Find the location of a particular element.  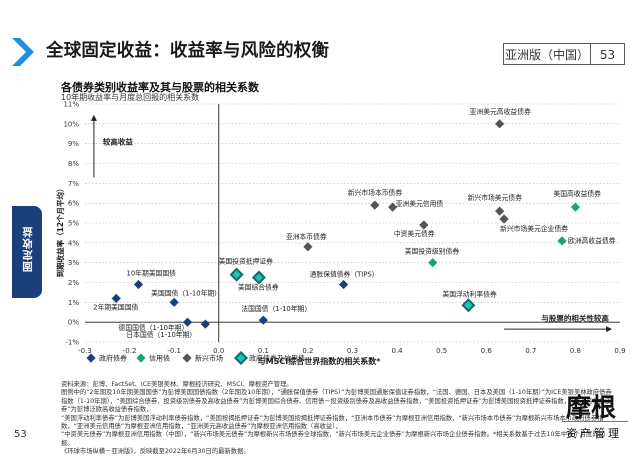

y-tick-label: 1% is located at coordinates (73, 303).